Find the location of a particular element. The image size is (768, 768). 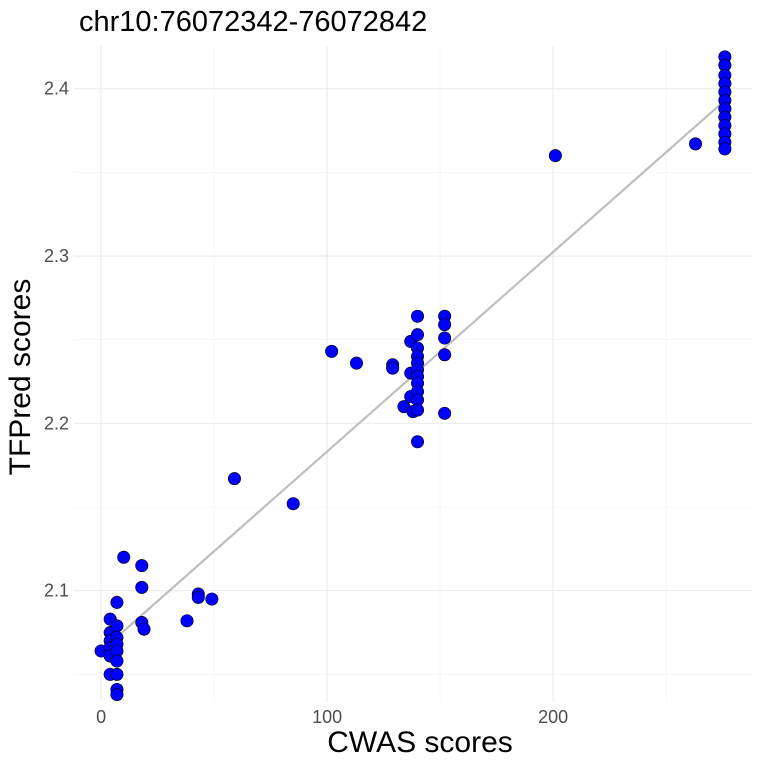

y-tick-label: 2.4 is located at coordinates (56, 89).